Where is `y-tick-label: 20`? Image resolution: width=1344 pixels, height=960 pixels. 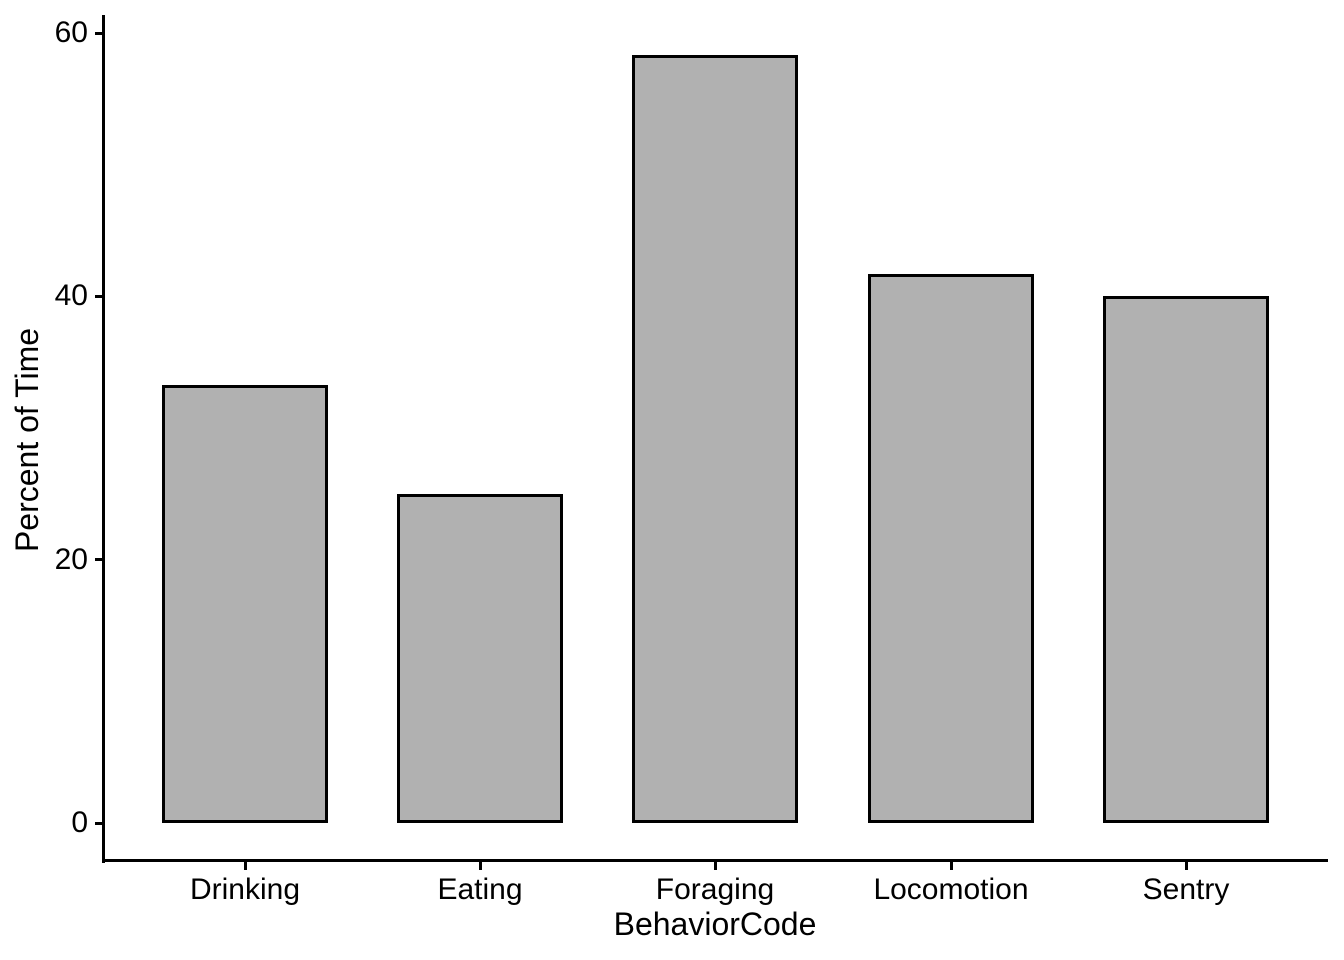 y-tick-label: 20 is located at coordinates (71, 559).